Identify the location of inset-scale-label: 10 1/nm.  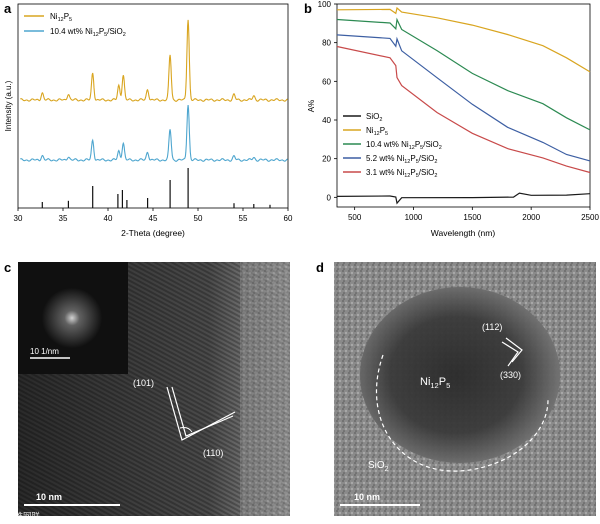
(44, 351).